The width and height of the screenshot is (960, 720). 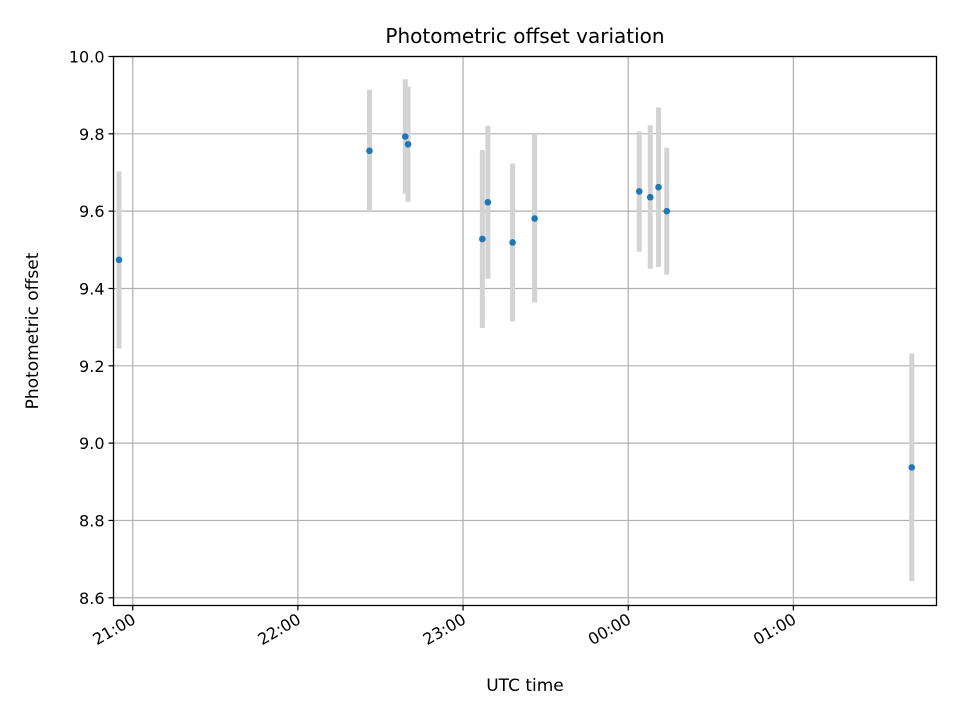 I want to click on y-axis-label: Photometric offset, so click(x=33, y=330).